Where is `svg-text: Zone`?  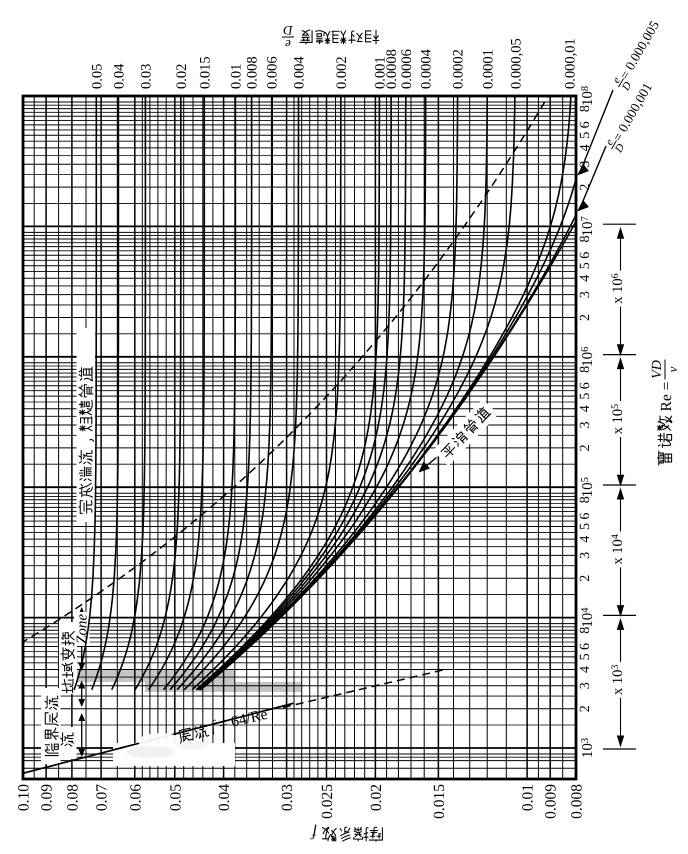
svg-text: Zone is located at coordinates (83, 629).